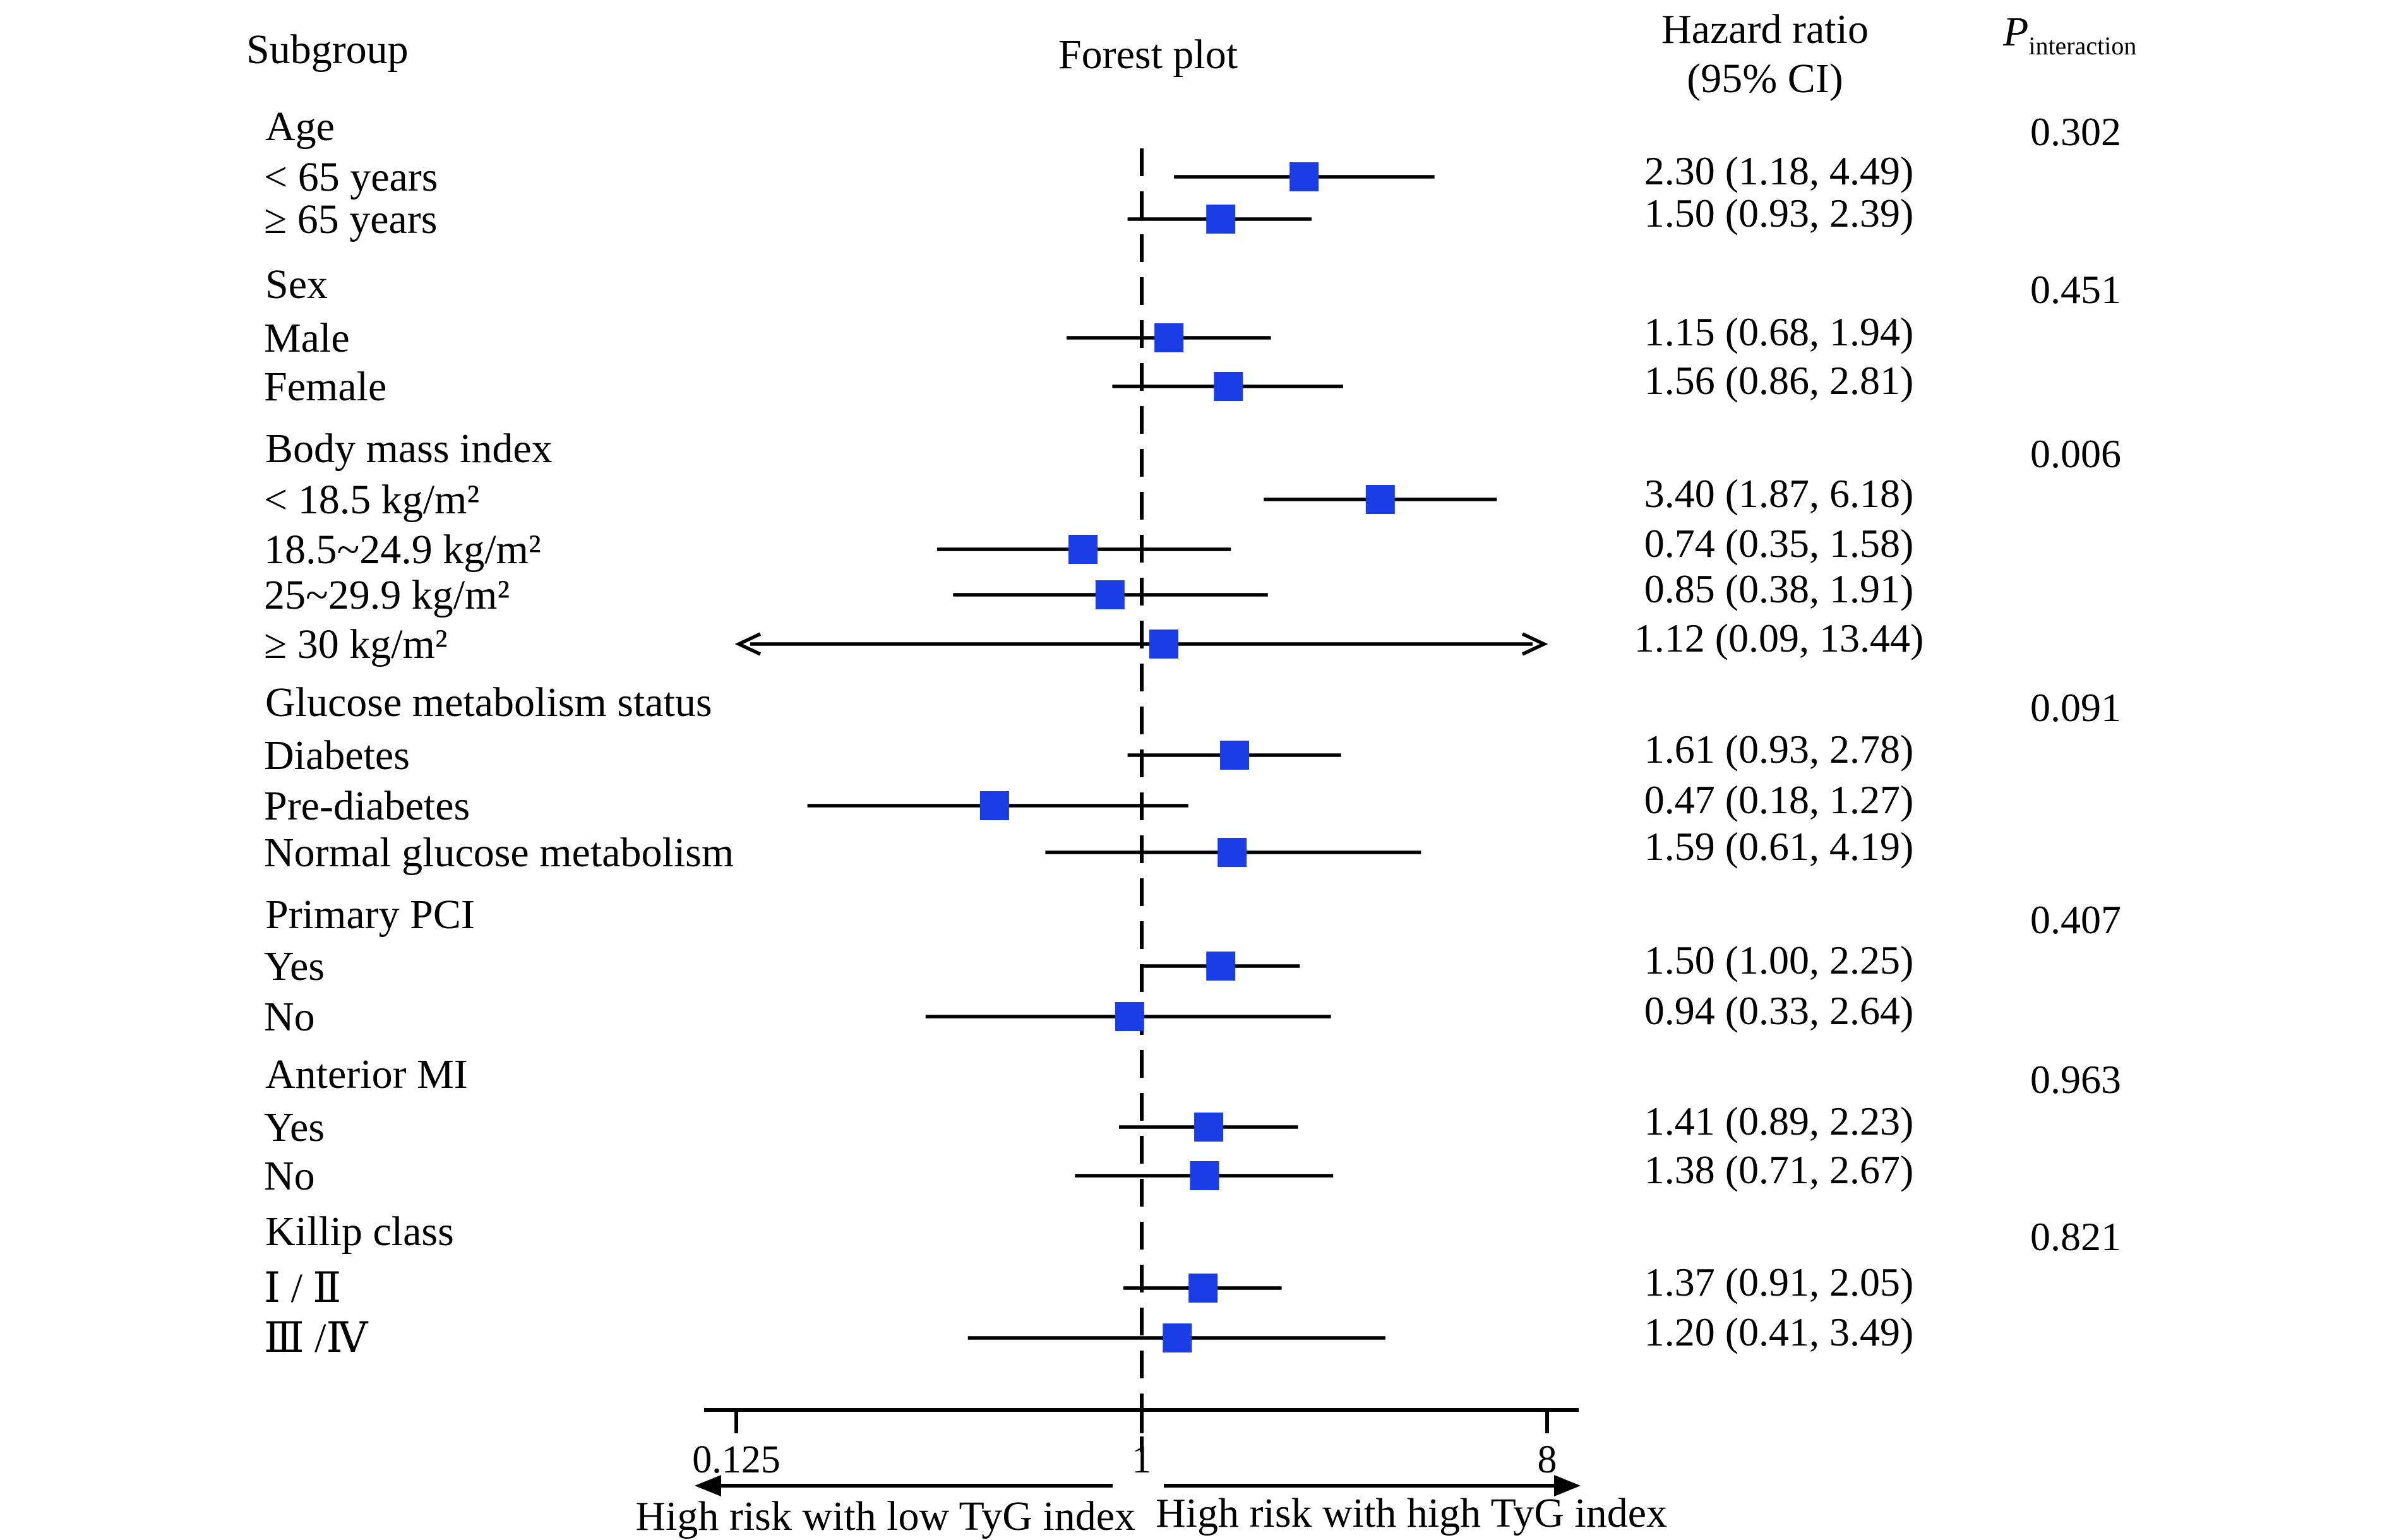 This screenshot has height=1540, width=2387. Describe the element at coordinates (2075, 131) in the screenshot. I see `p-interaction-value: 0.302` at that location.